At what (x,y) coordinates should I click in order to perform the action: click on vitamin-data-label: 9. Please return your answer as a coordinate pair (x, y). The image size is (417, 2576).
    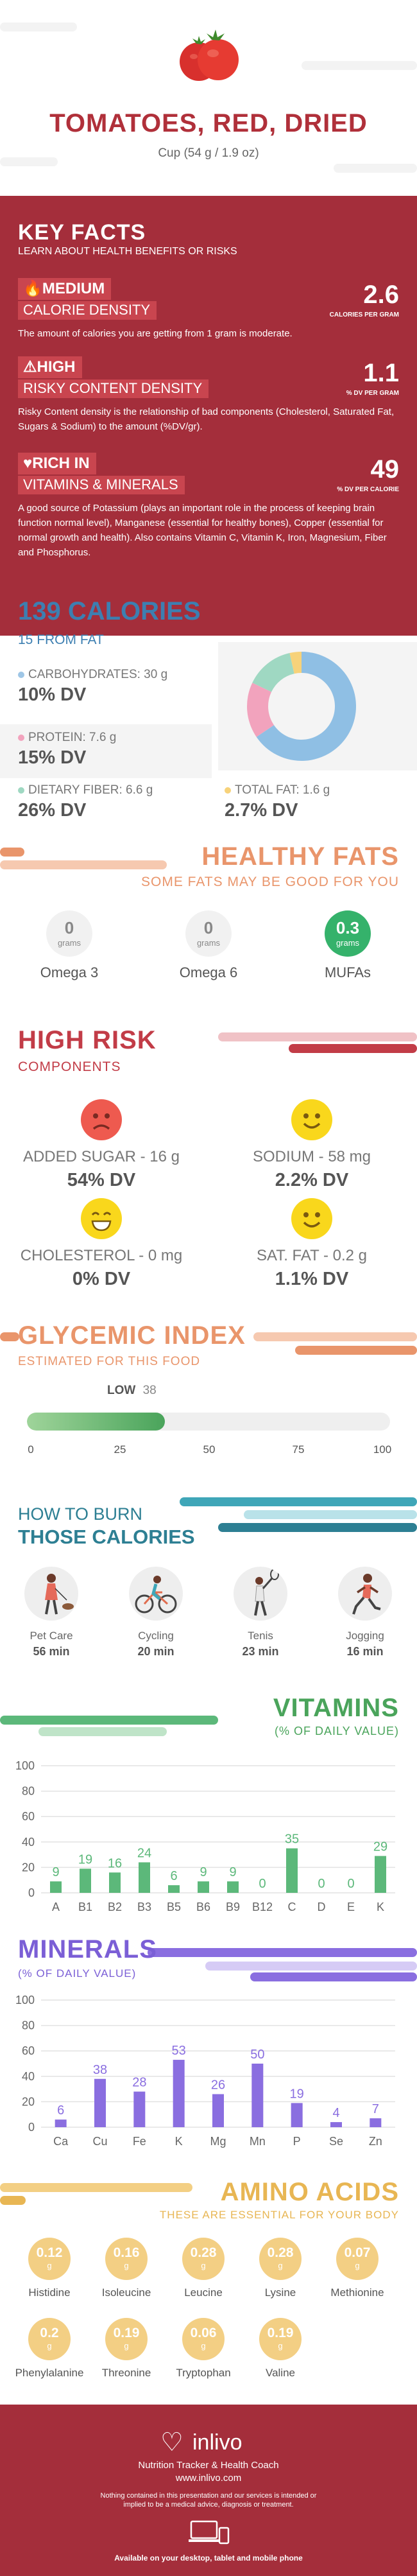
    Looking at the image, I should click on (232, 1872).